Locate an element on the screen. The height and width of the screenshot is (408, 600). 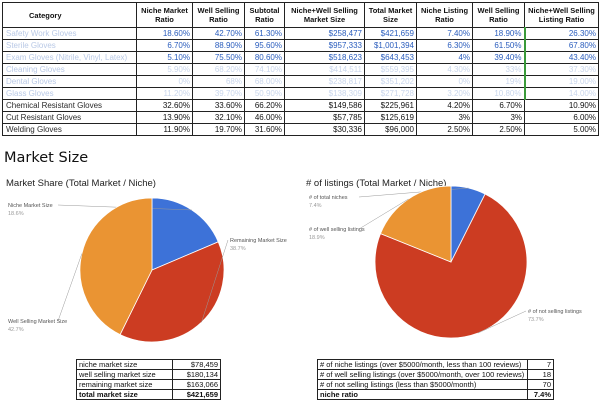
slice-percent: 18.9% is located at coordinates (317, 238).